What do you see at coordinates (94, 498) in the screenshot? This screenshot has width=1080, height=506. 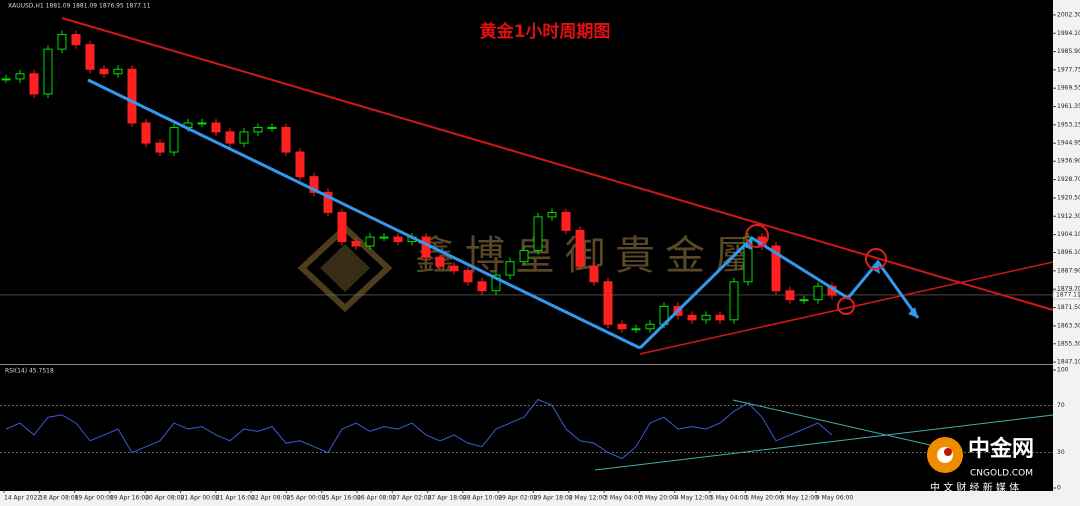 I see `x-tick-label: 19 Apr 00:00` at bounding box center [94, 498].